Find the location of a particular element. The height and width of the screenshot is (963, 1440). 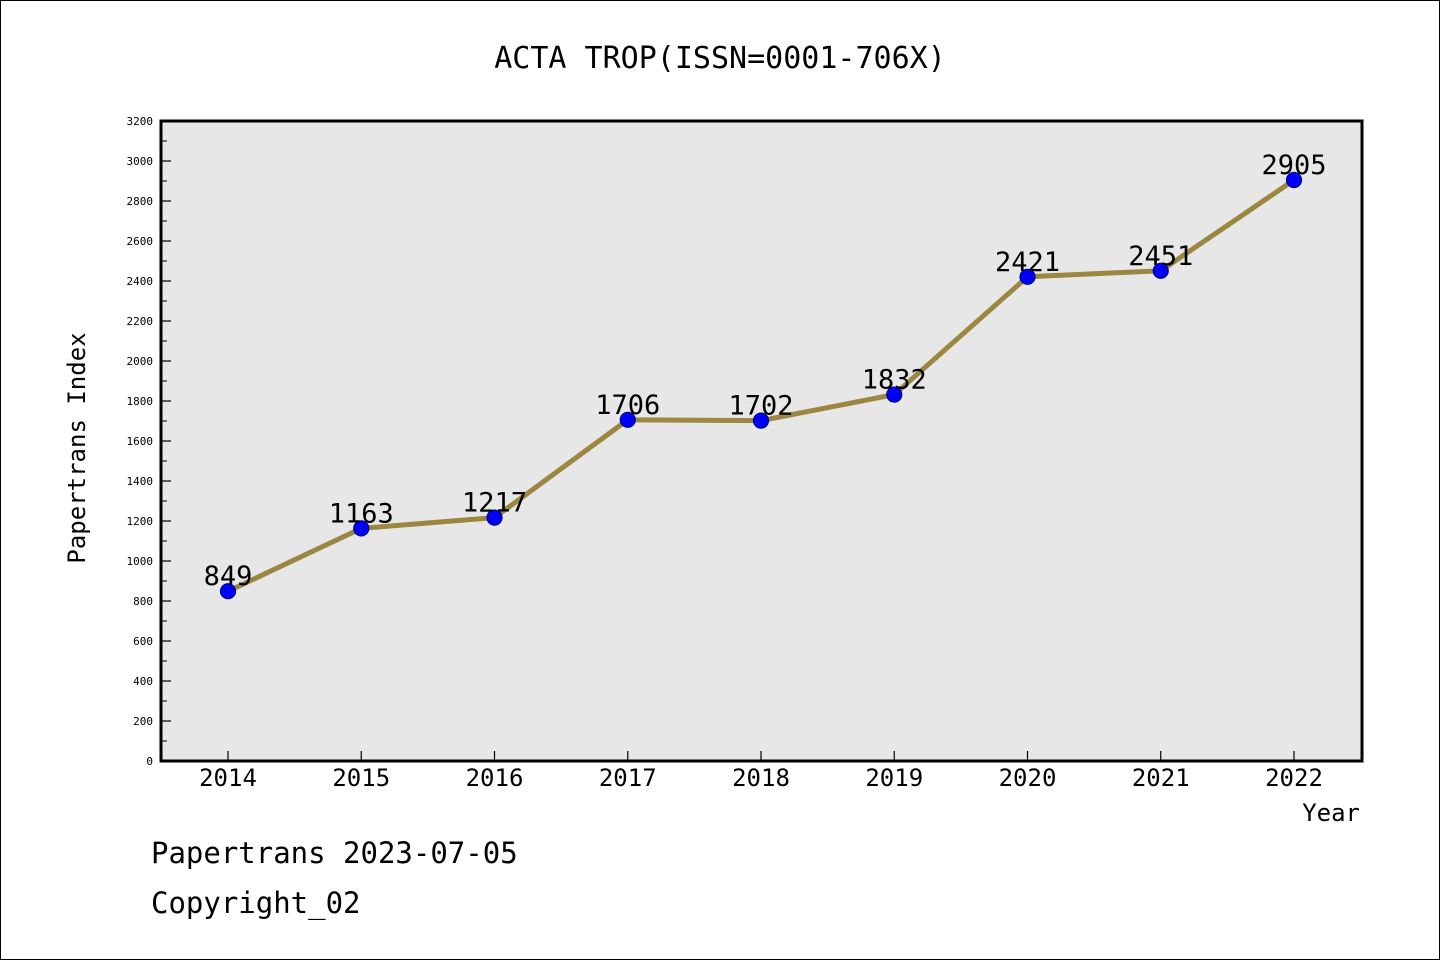

y-tick-label: 1200 is located at coordinates (140, 521).